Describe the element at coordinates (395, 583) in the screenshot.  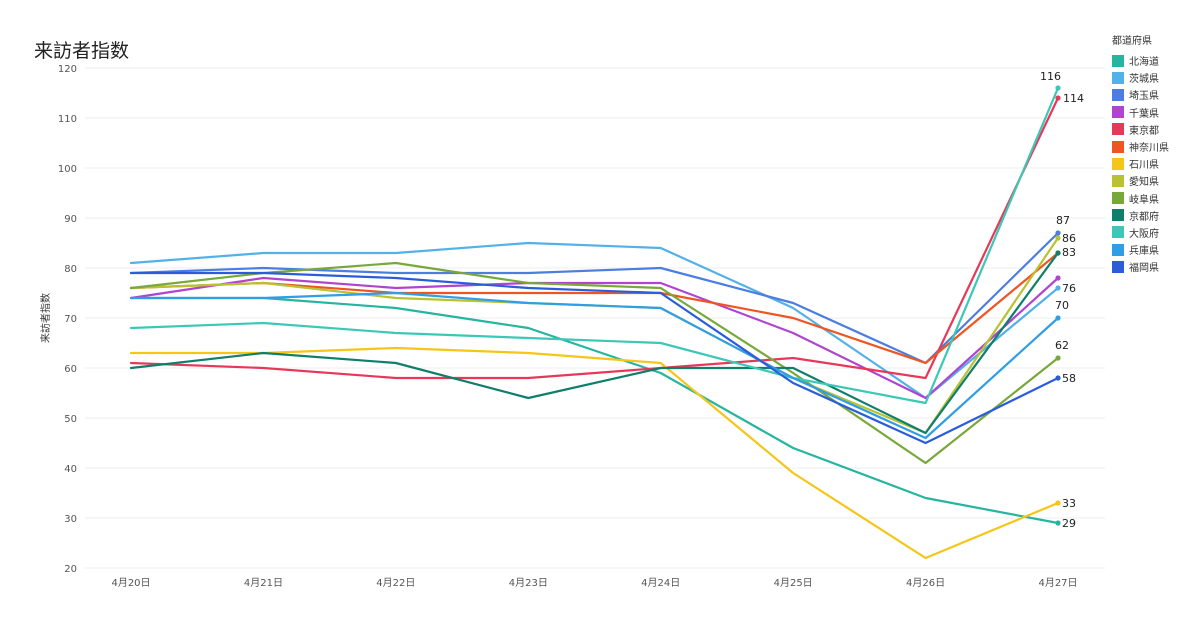
I see `x-tick-label: 4月22日` at that location.